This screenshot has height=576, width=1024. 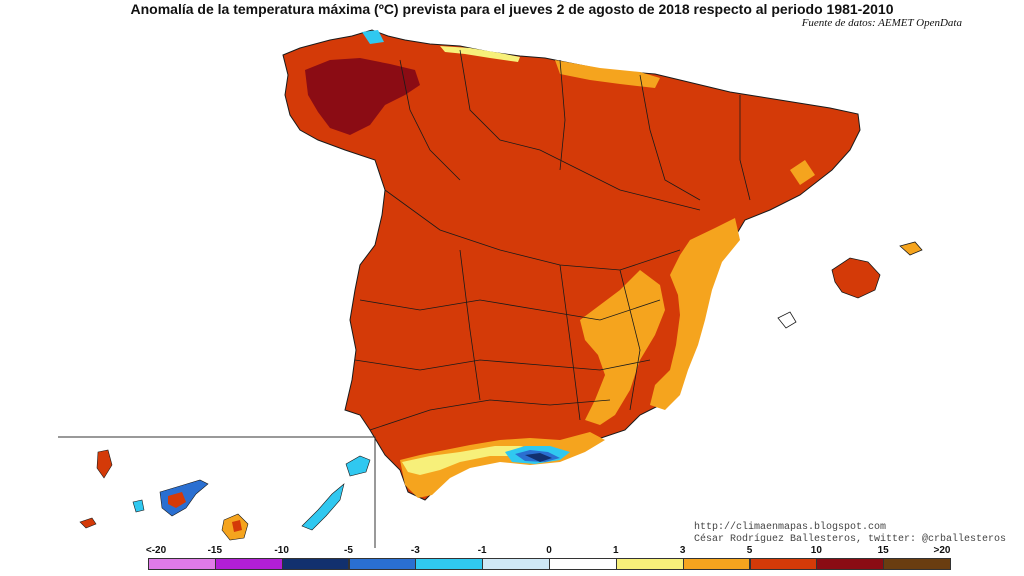 What do you see at coordinates (217, 492) in the screenshot?
I see `canary-inset-frame` at bounding box center [217, 492].